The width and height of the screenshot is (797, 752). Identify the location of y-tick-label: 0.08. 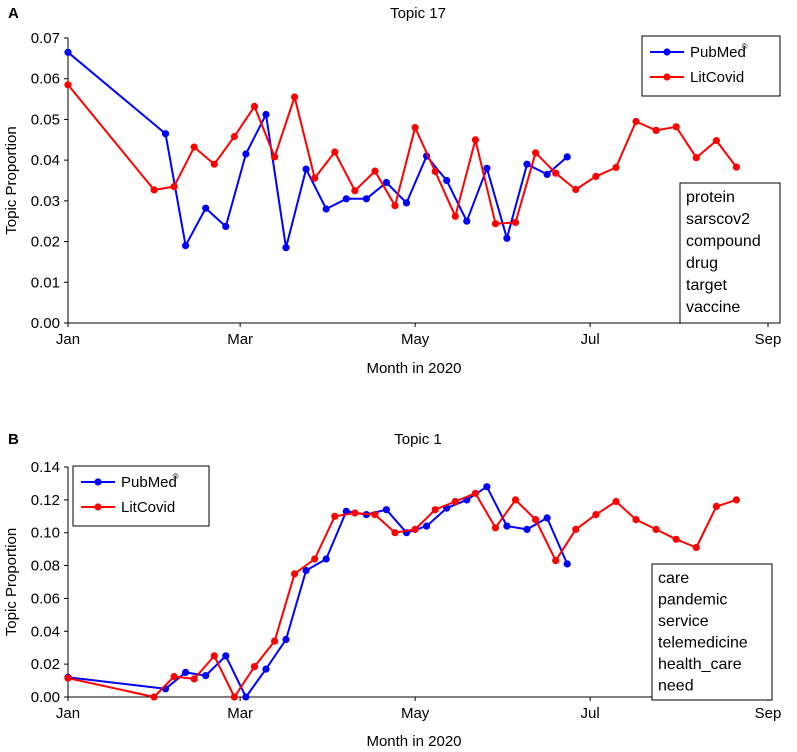
(45, 566).